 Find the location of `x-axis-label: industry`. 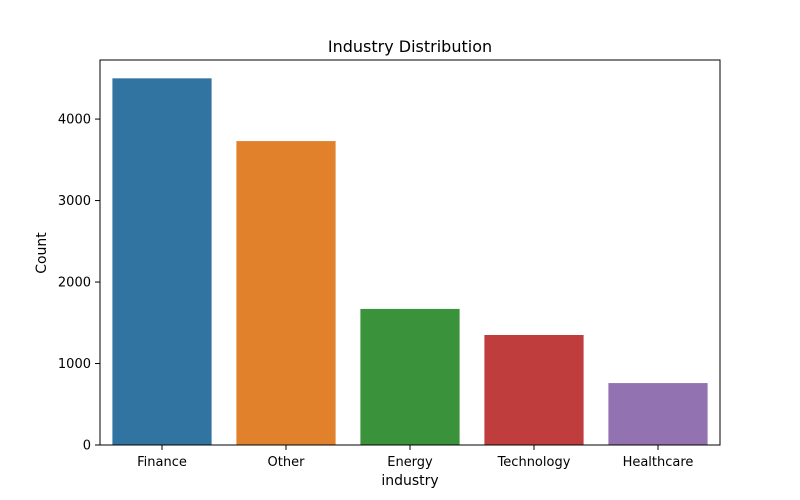

x-axis-label: industry is located at coordinates (409, 481).